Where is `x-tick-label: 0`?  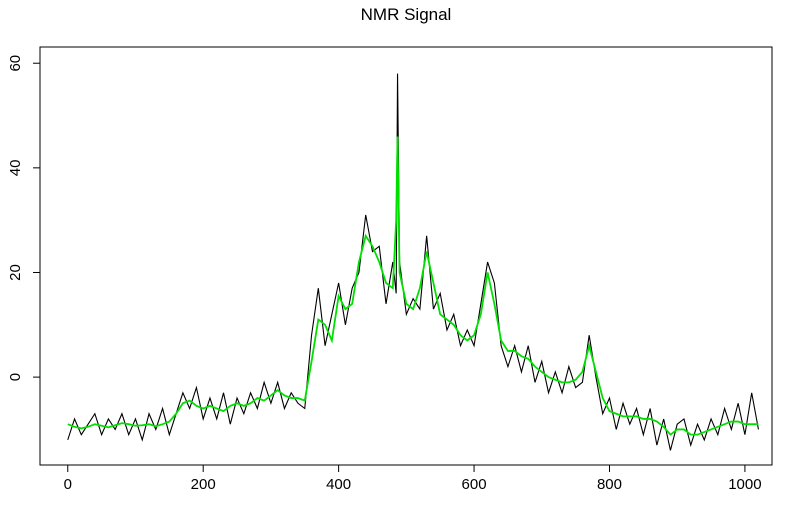
x-tick-label: 0 is located at coordinates (68, 484).